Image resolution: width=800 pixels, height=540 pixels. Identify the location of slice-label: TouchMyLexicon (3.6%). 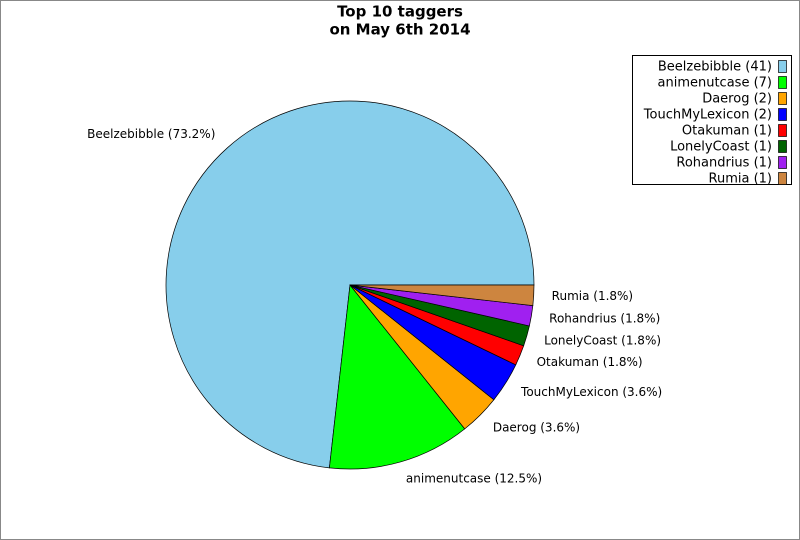
(591, 392).